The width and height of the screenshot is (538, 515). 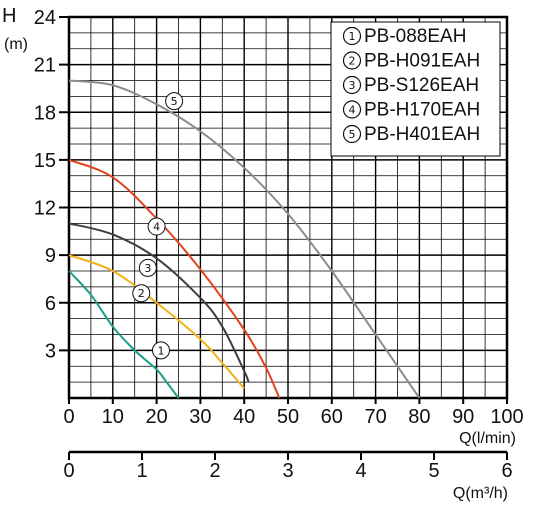 I want to click on curve-marker-label: 4, so click(x=156, y=227).